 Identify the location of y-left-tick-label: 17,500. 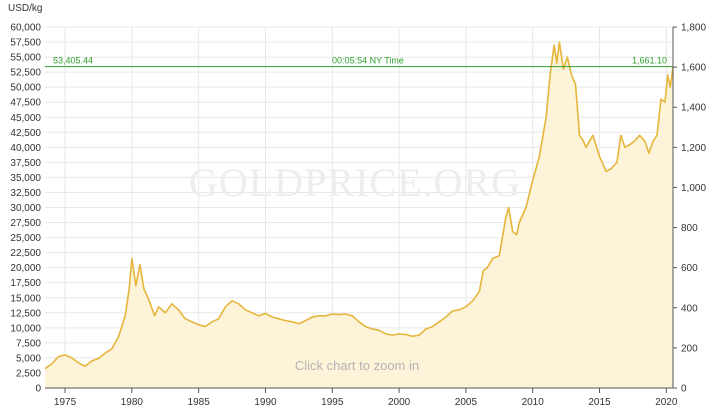
(25, 283).